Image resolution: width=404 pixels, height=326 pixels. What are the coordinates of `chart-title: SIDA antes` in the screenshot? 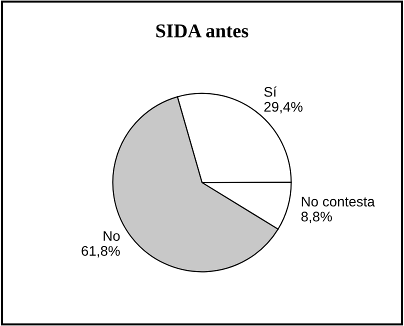 It's located at (202, 31).